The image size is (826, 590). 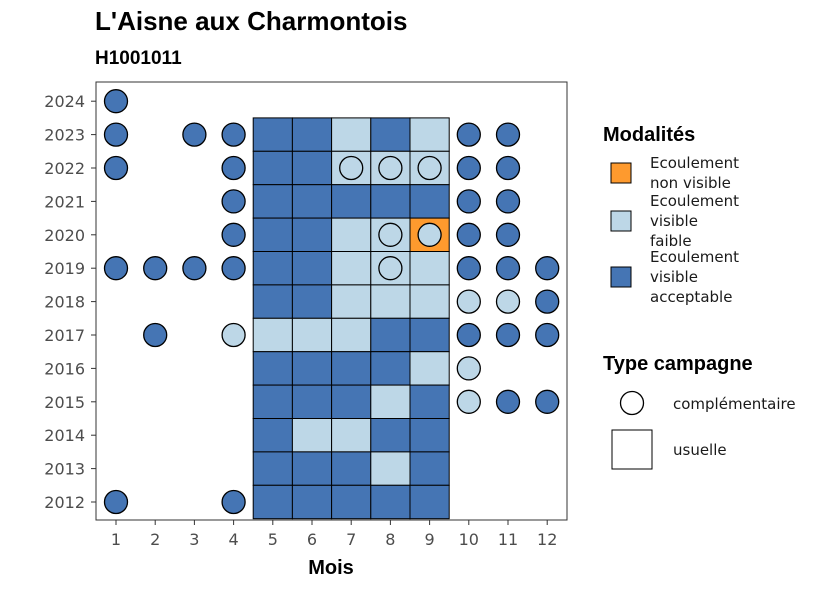 I want to click on x-tick-label: 8, so click(x=390, y=539).